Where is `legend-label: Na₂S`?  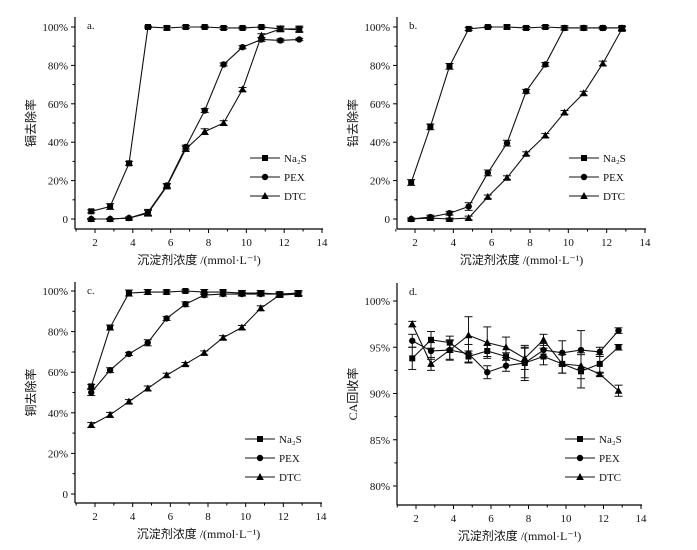
legend-label: Na₂S is located at coordinates (290, 440).